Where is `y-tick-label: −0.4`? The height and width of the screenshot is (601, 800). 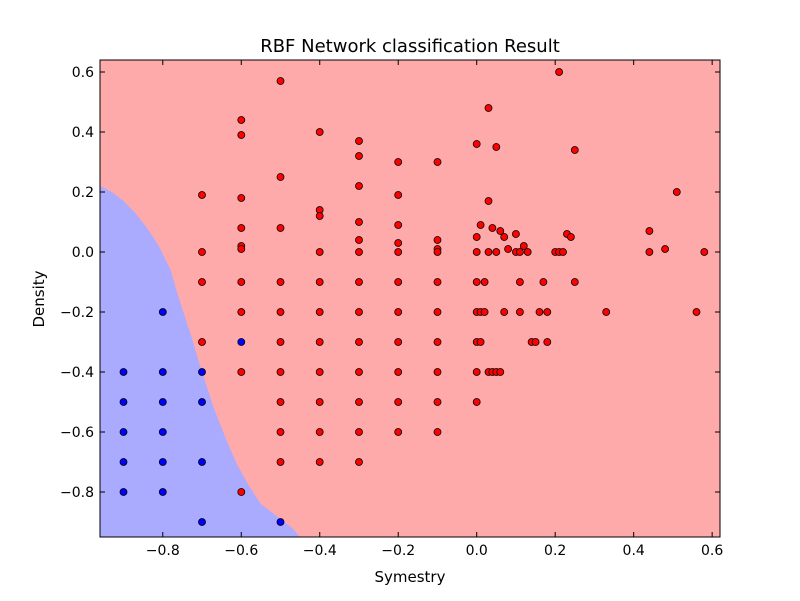
y-tick-label: −0.4 is located at coordinates (77, 373).